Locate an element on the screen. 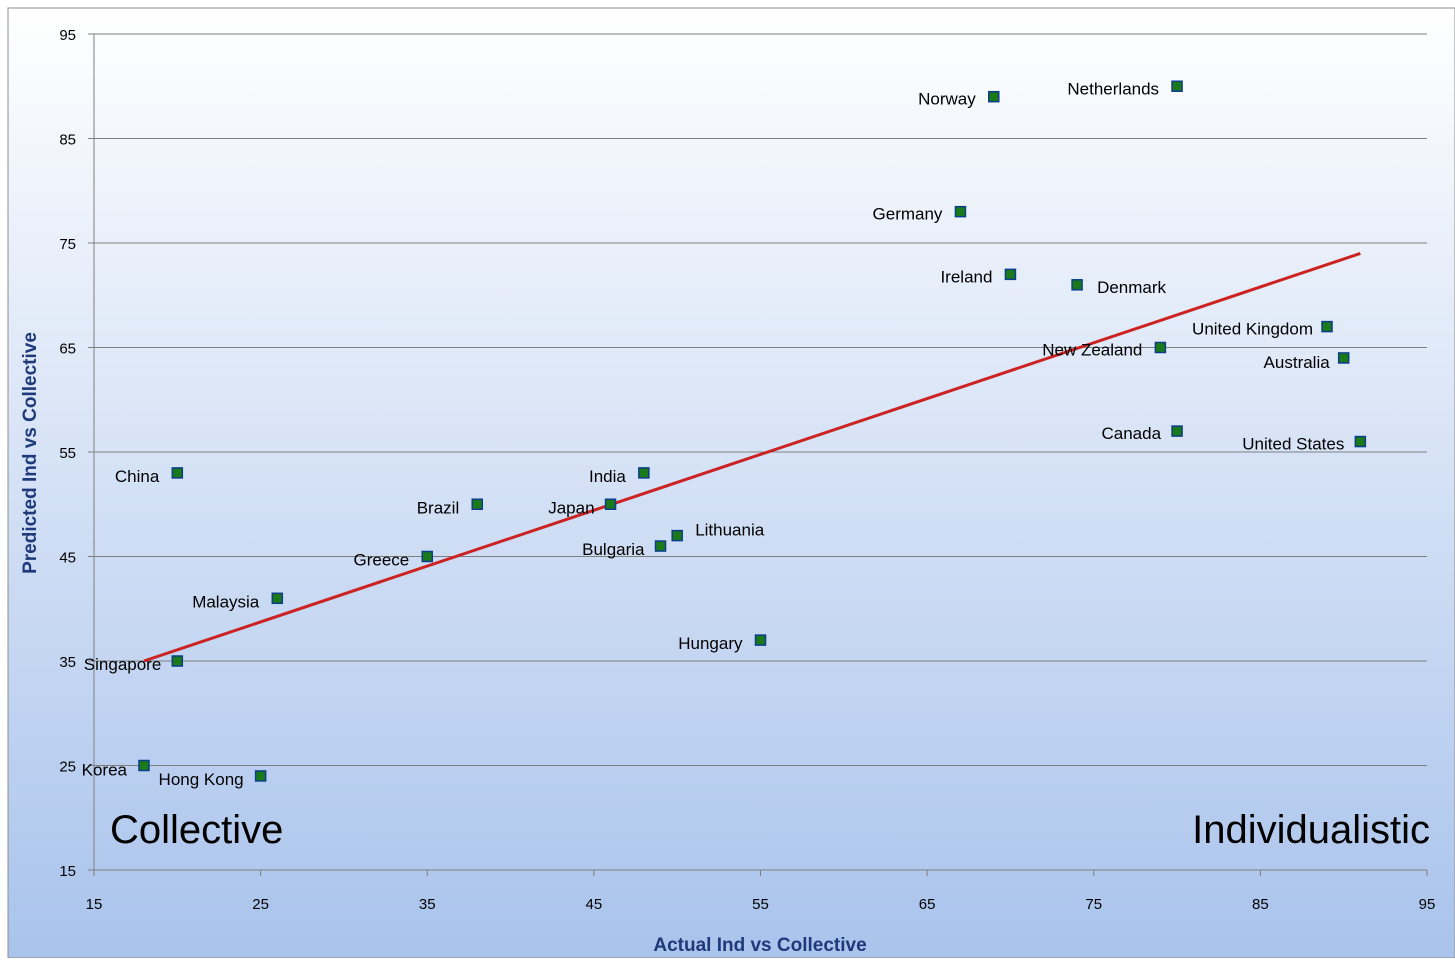 The image size is (1455, 963). point-label-japan: Japan is located at coordinates (571, 507).